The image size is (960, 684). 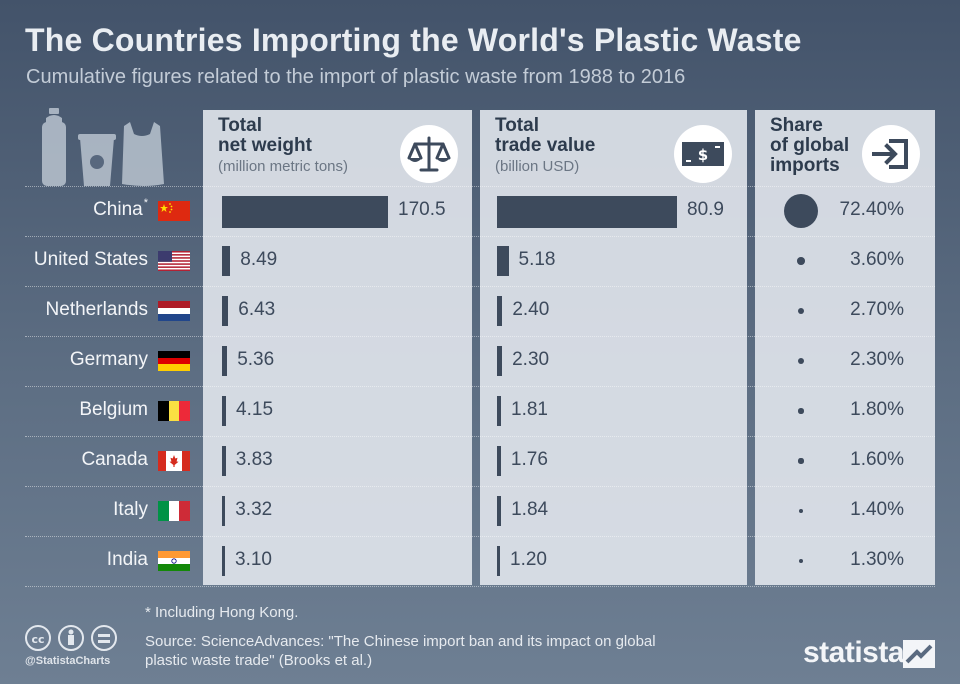 I want to click on trade-value-label: 1.81, so click(x=529, y=409).